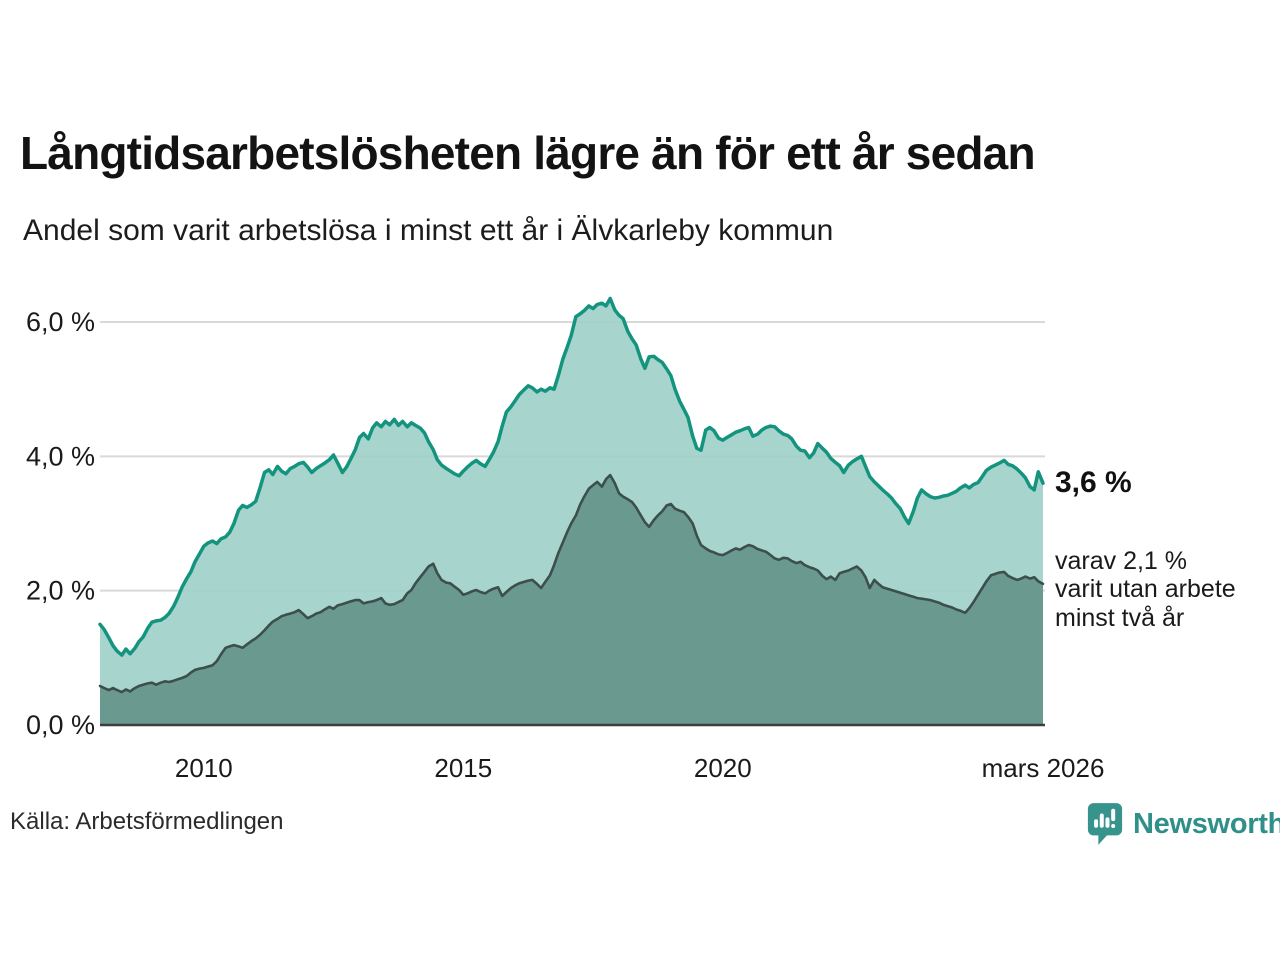 This screenshot has height=960, width=1280. I want to click on newsworthy-wordmark: Newsworthy, so click(1206, 823).